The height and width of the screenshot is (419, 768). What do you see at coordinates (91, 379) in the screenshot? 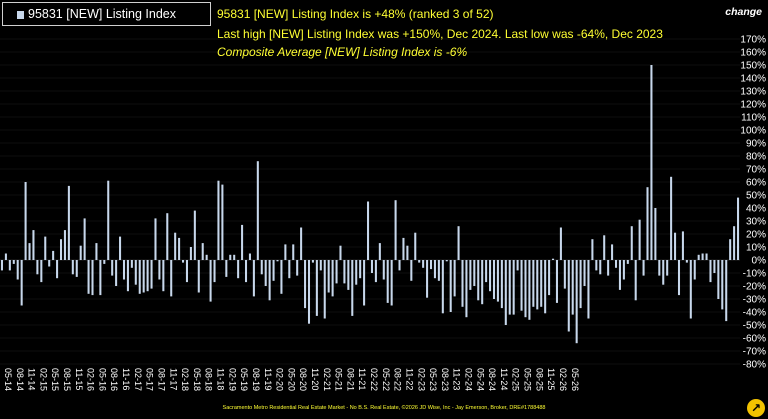
I see `x-tick-label: 02-16` at bounding box center [91, 379].